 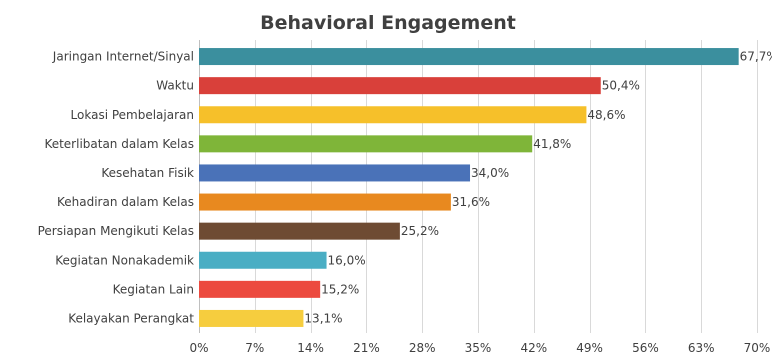 I want to click on tick-label-35: 35%, so click(x=478, y=348).